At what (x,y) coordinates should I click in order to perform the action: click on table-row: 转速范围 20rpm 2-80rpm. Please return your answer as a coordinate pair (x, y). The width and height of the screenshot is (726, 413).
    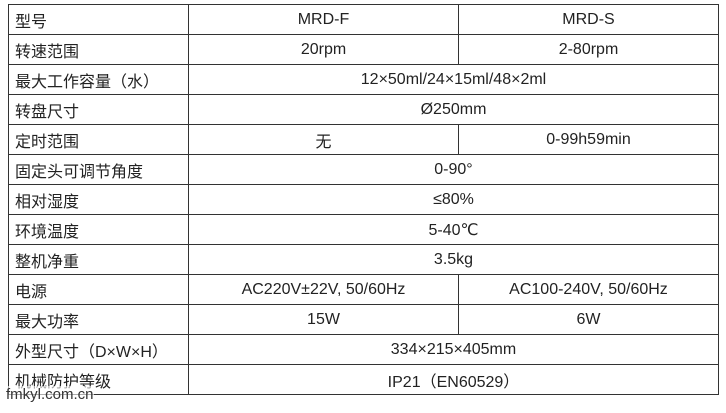
    Looking at the image, I should click on (363, 49).